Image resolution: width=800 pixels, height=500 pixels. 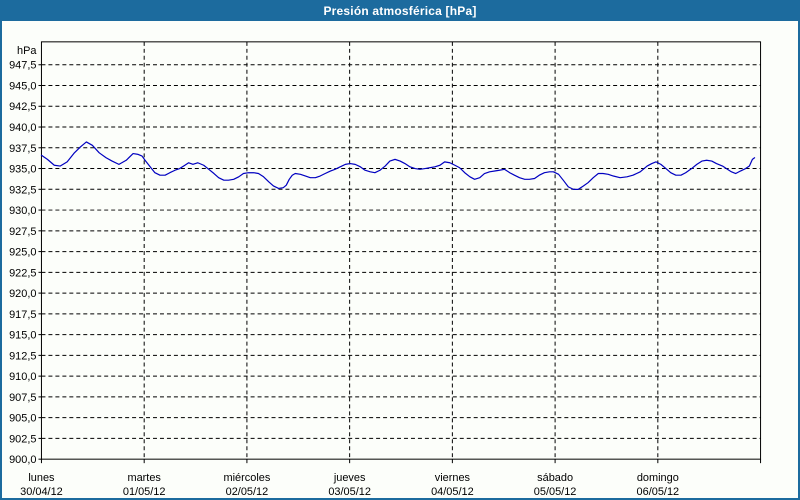 What do you see at coordinates (658, 492) in the screenshot?
I see `day-date-label: 06/05/12` at bounding box center [658, 492].